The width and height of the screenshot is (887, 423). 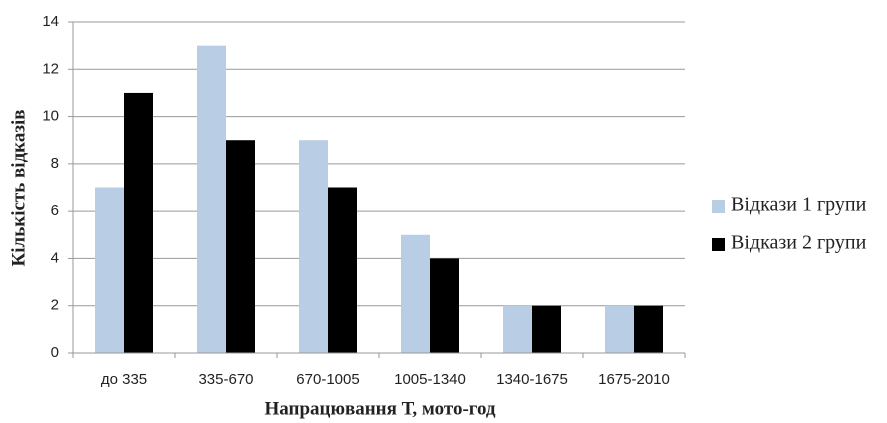 I want to click on x-tick-label: 1340-1675, so click(x=532, y=379).